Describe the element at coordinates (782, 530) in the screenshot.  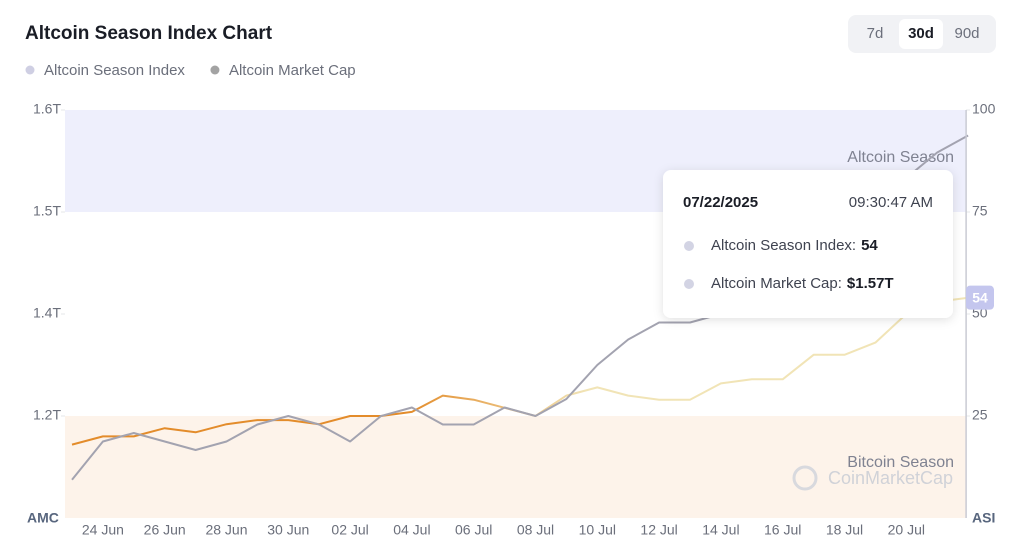
I see `x-tick-label: 16 Jul` at that location.